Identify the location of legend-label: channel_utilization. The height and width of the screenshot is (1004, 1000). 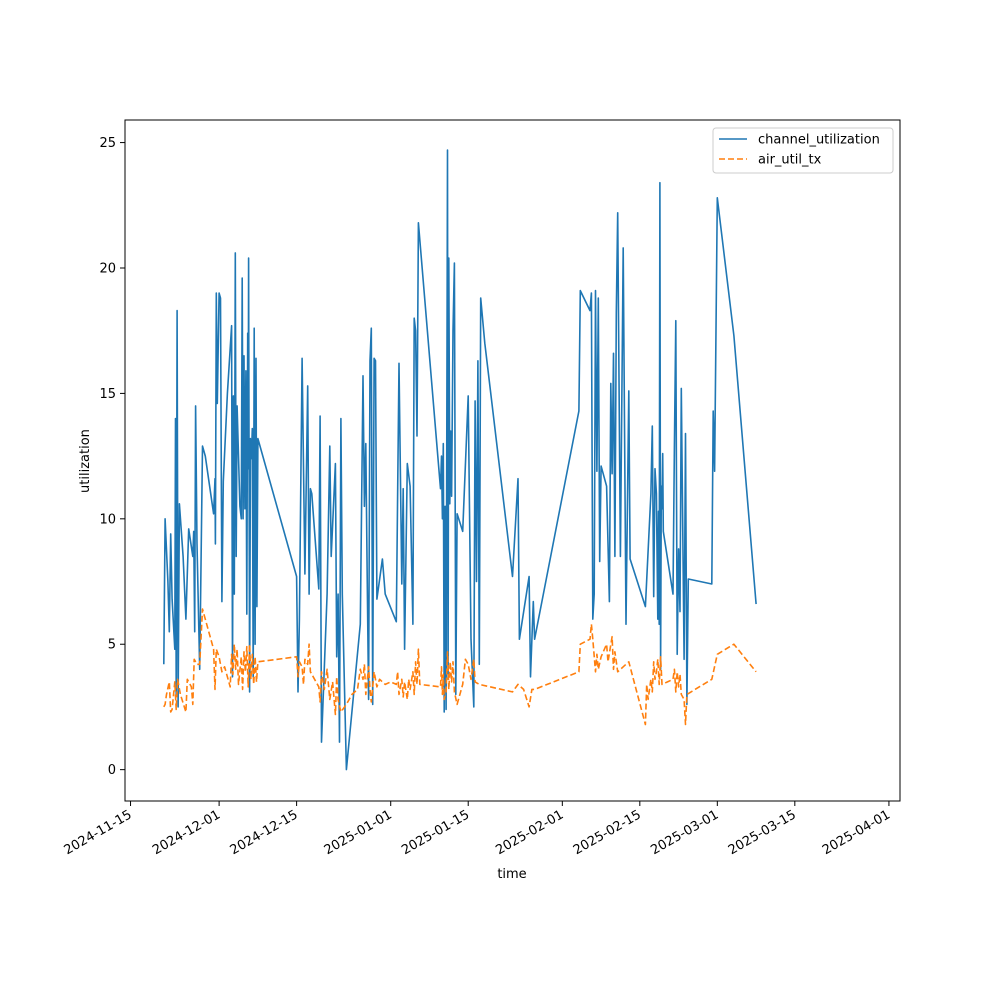
(819, 140).